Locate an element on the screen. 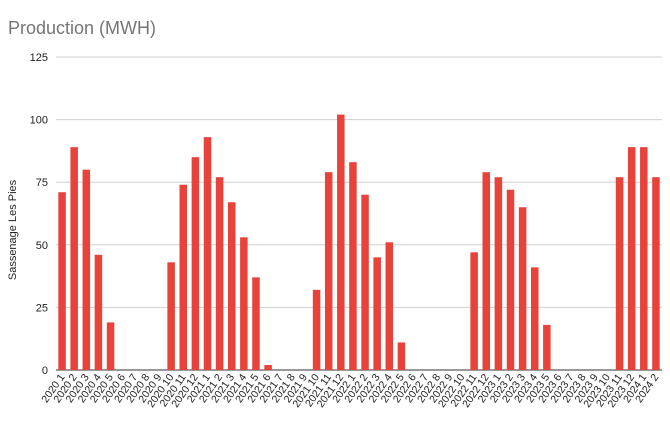 The image size is (670, 430). y-tick-label: 125 is located at coordinates (39, 58).